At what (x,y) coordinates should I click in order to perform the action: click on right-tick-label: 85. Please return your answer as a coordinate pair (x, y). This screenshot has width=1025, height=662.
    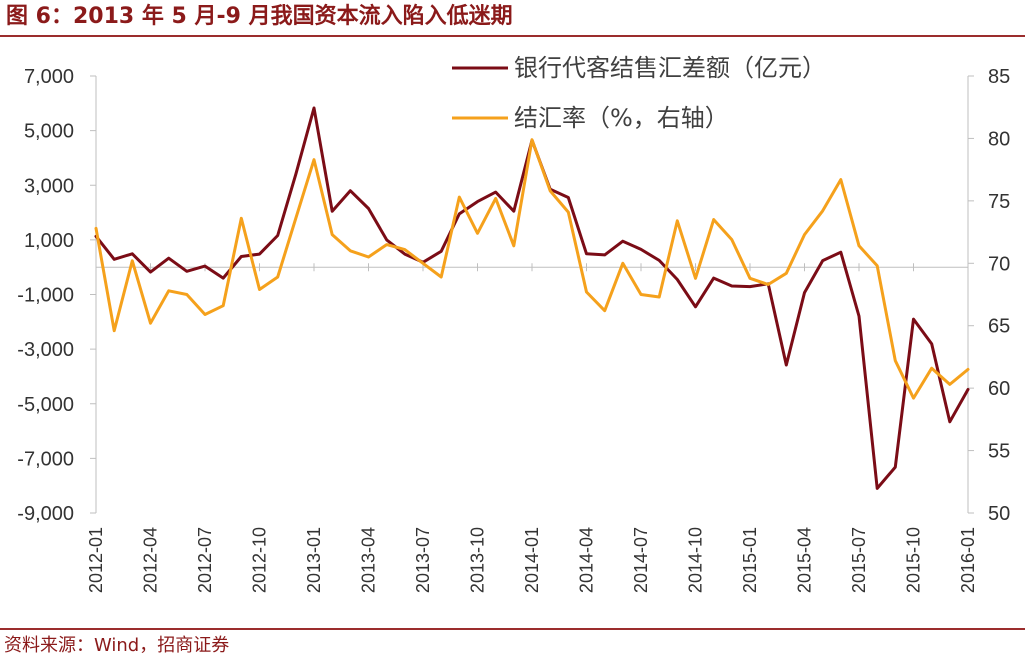
    Looking at the image, I should click on (999, 77).